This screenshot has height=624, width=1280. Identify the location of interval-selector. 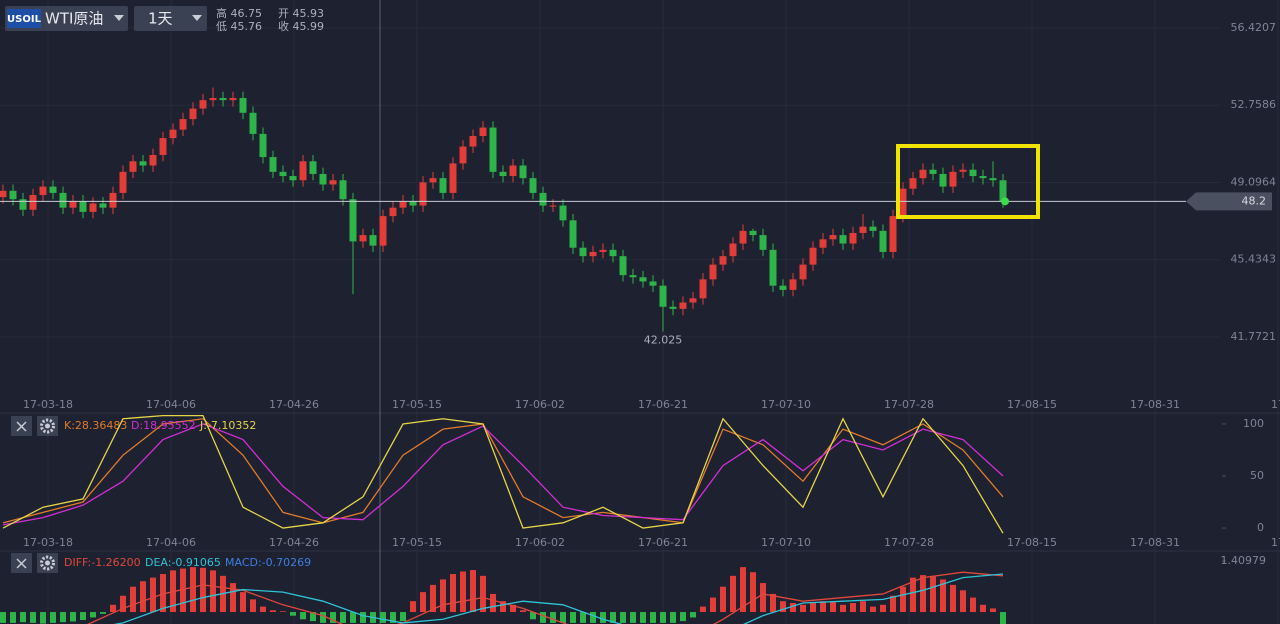
(170, 18).